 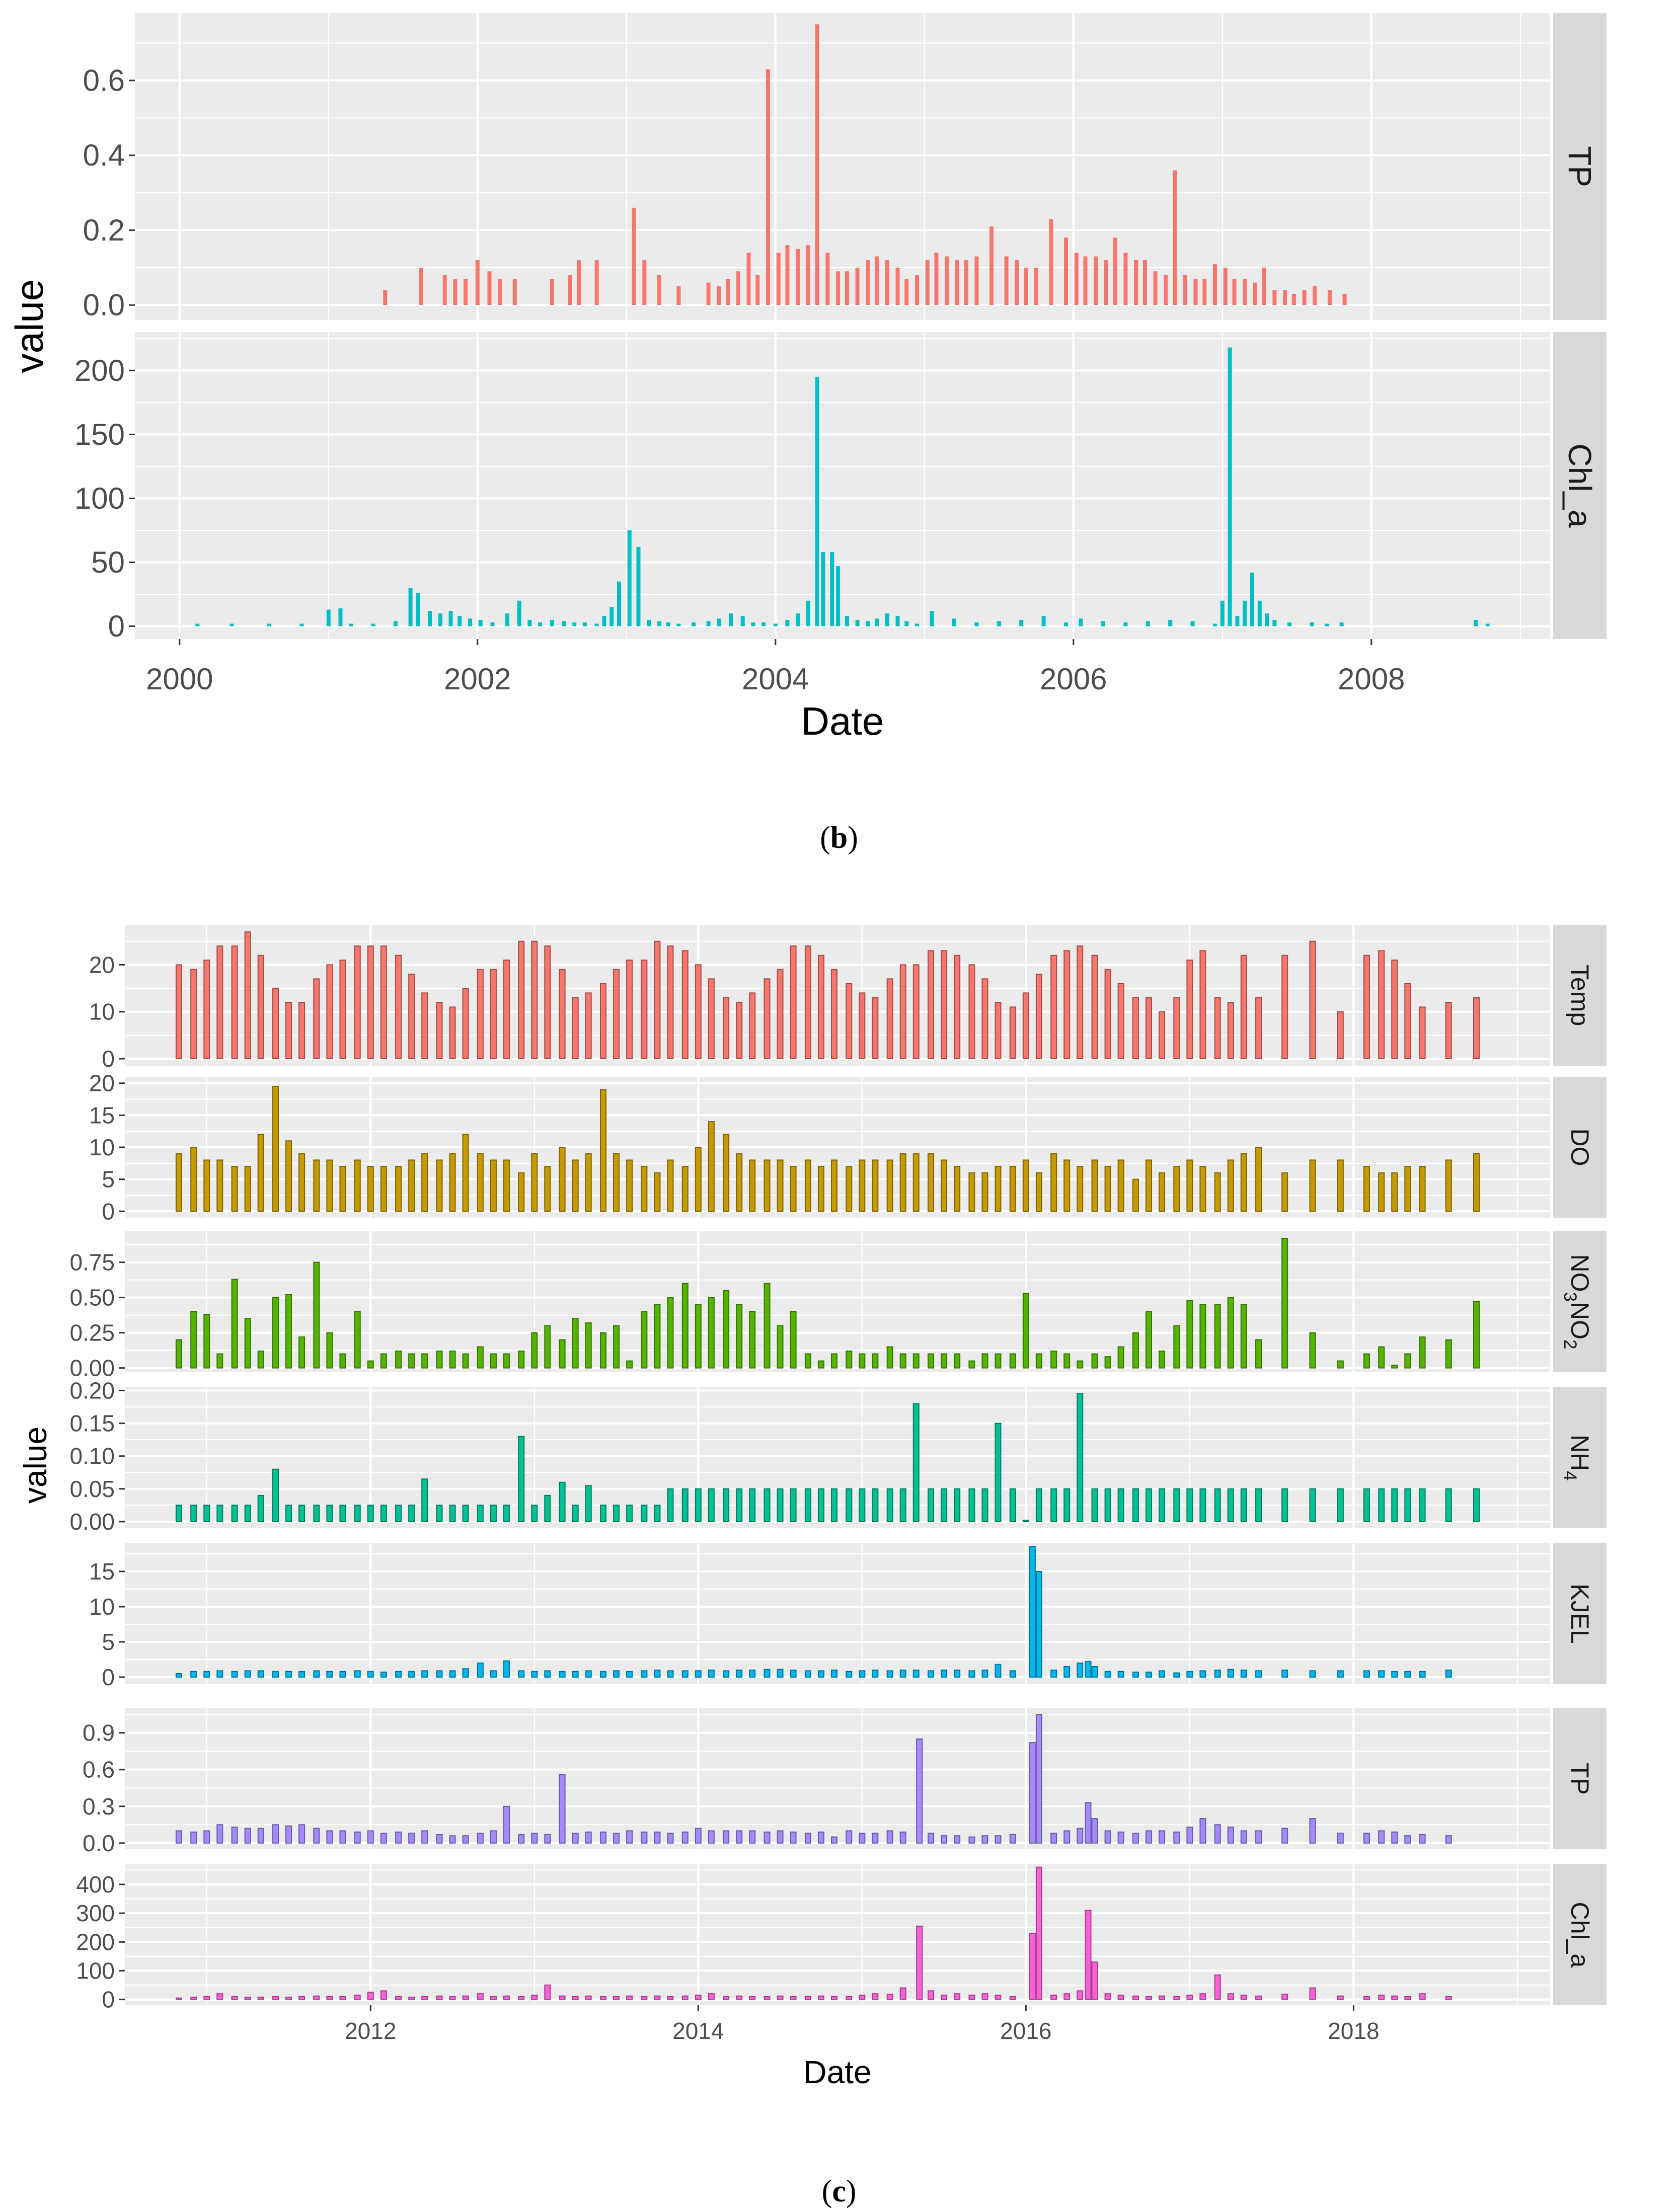 I want to click on panel-background, so click(x=837, y=1613).